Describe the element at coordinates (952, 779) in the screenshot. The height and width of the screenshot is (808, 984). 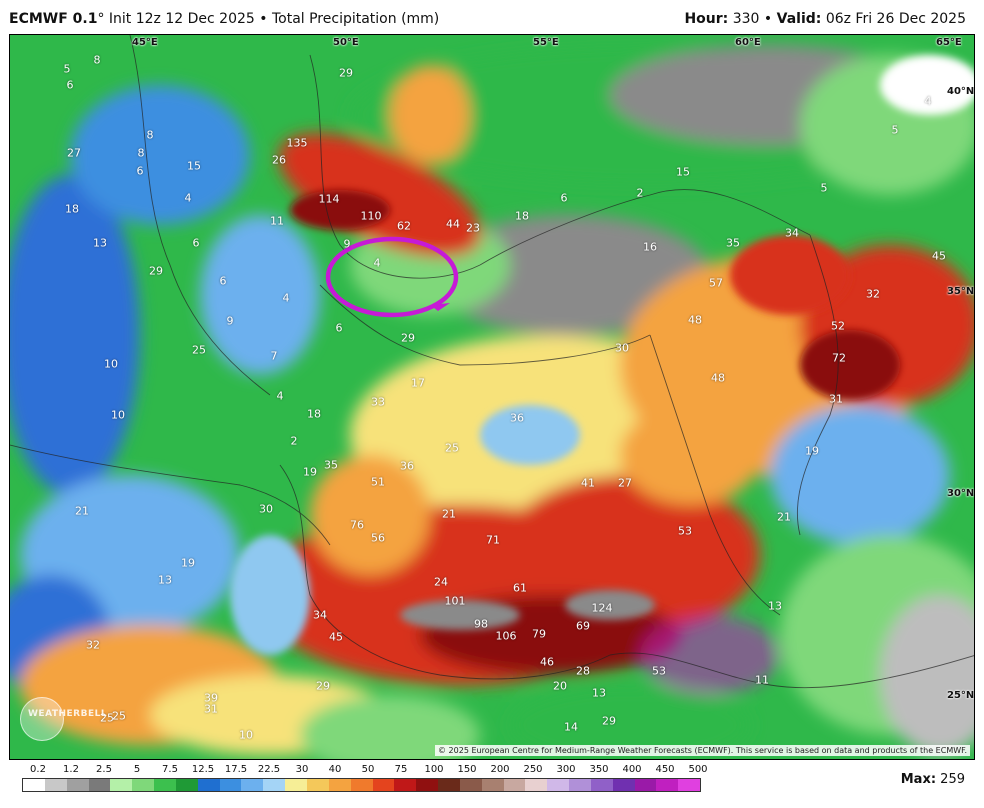
I see `max-number: 259` at that location.